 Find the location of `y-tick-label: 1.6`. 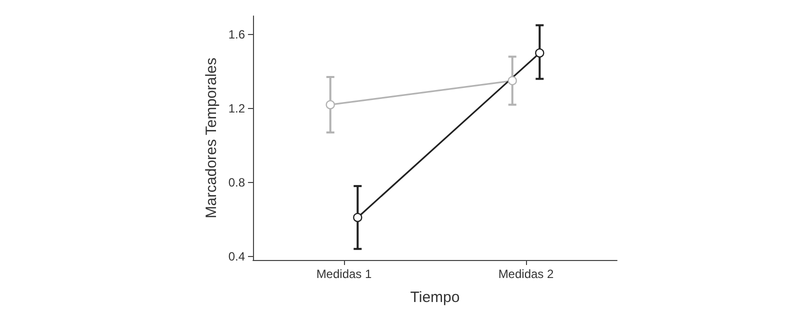

y-tick-label: 1.6 is located at coordinates (237, 34).